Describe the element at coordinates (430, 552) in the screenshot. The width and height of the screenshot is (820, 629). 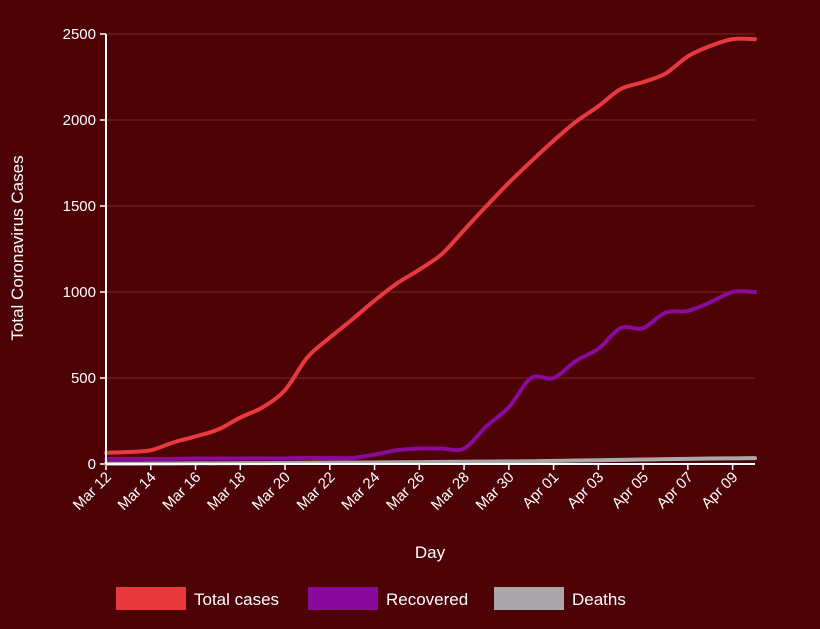
I see `x-axis-title: Day` at that location.